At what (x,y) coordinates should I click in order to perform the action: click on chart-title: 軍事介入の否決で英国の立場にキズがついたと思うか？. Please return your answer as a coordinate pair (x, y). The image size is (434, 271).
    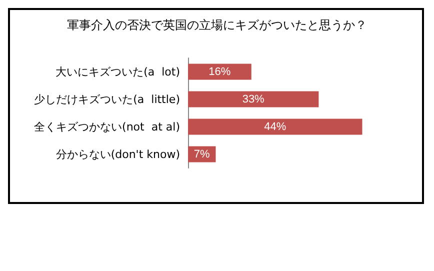
    Looking at the image, I should click on (217, 25).